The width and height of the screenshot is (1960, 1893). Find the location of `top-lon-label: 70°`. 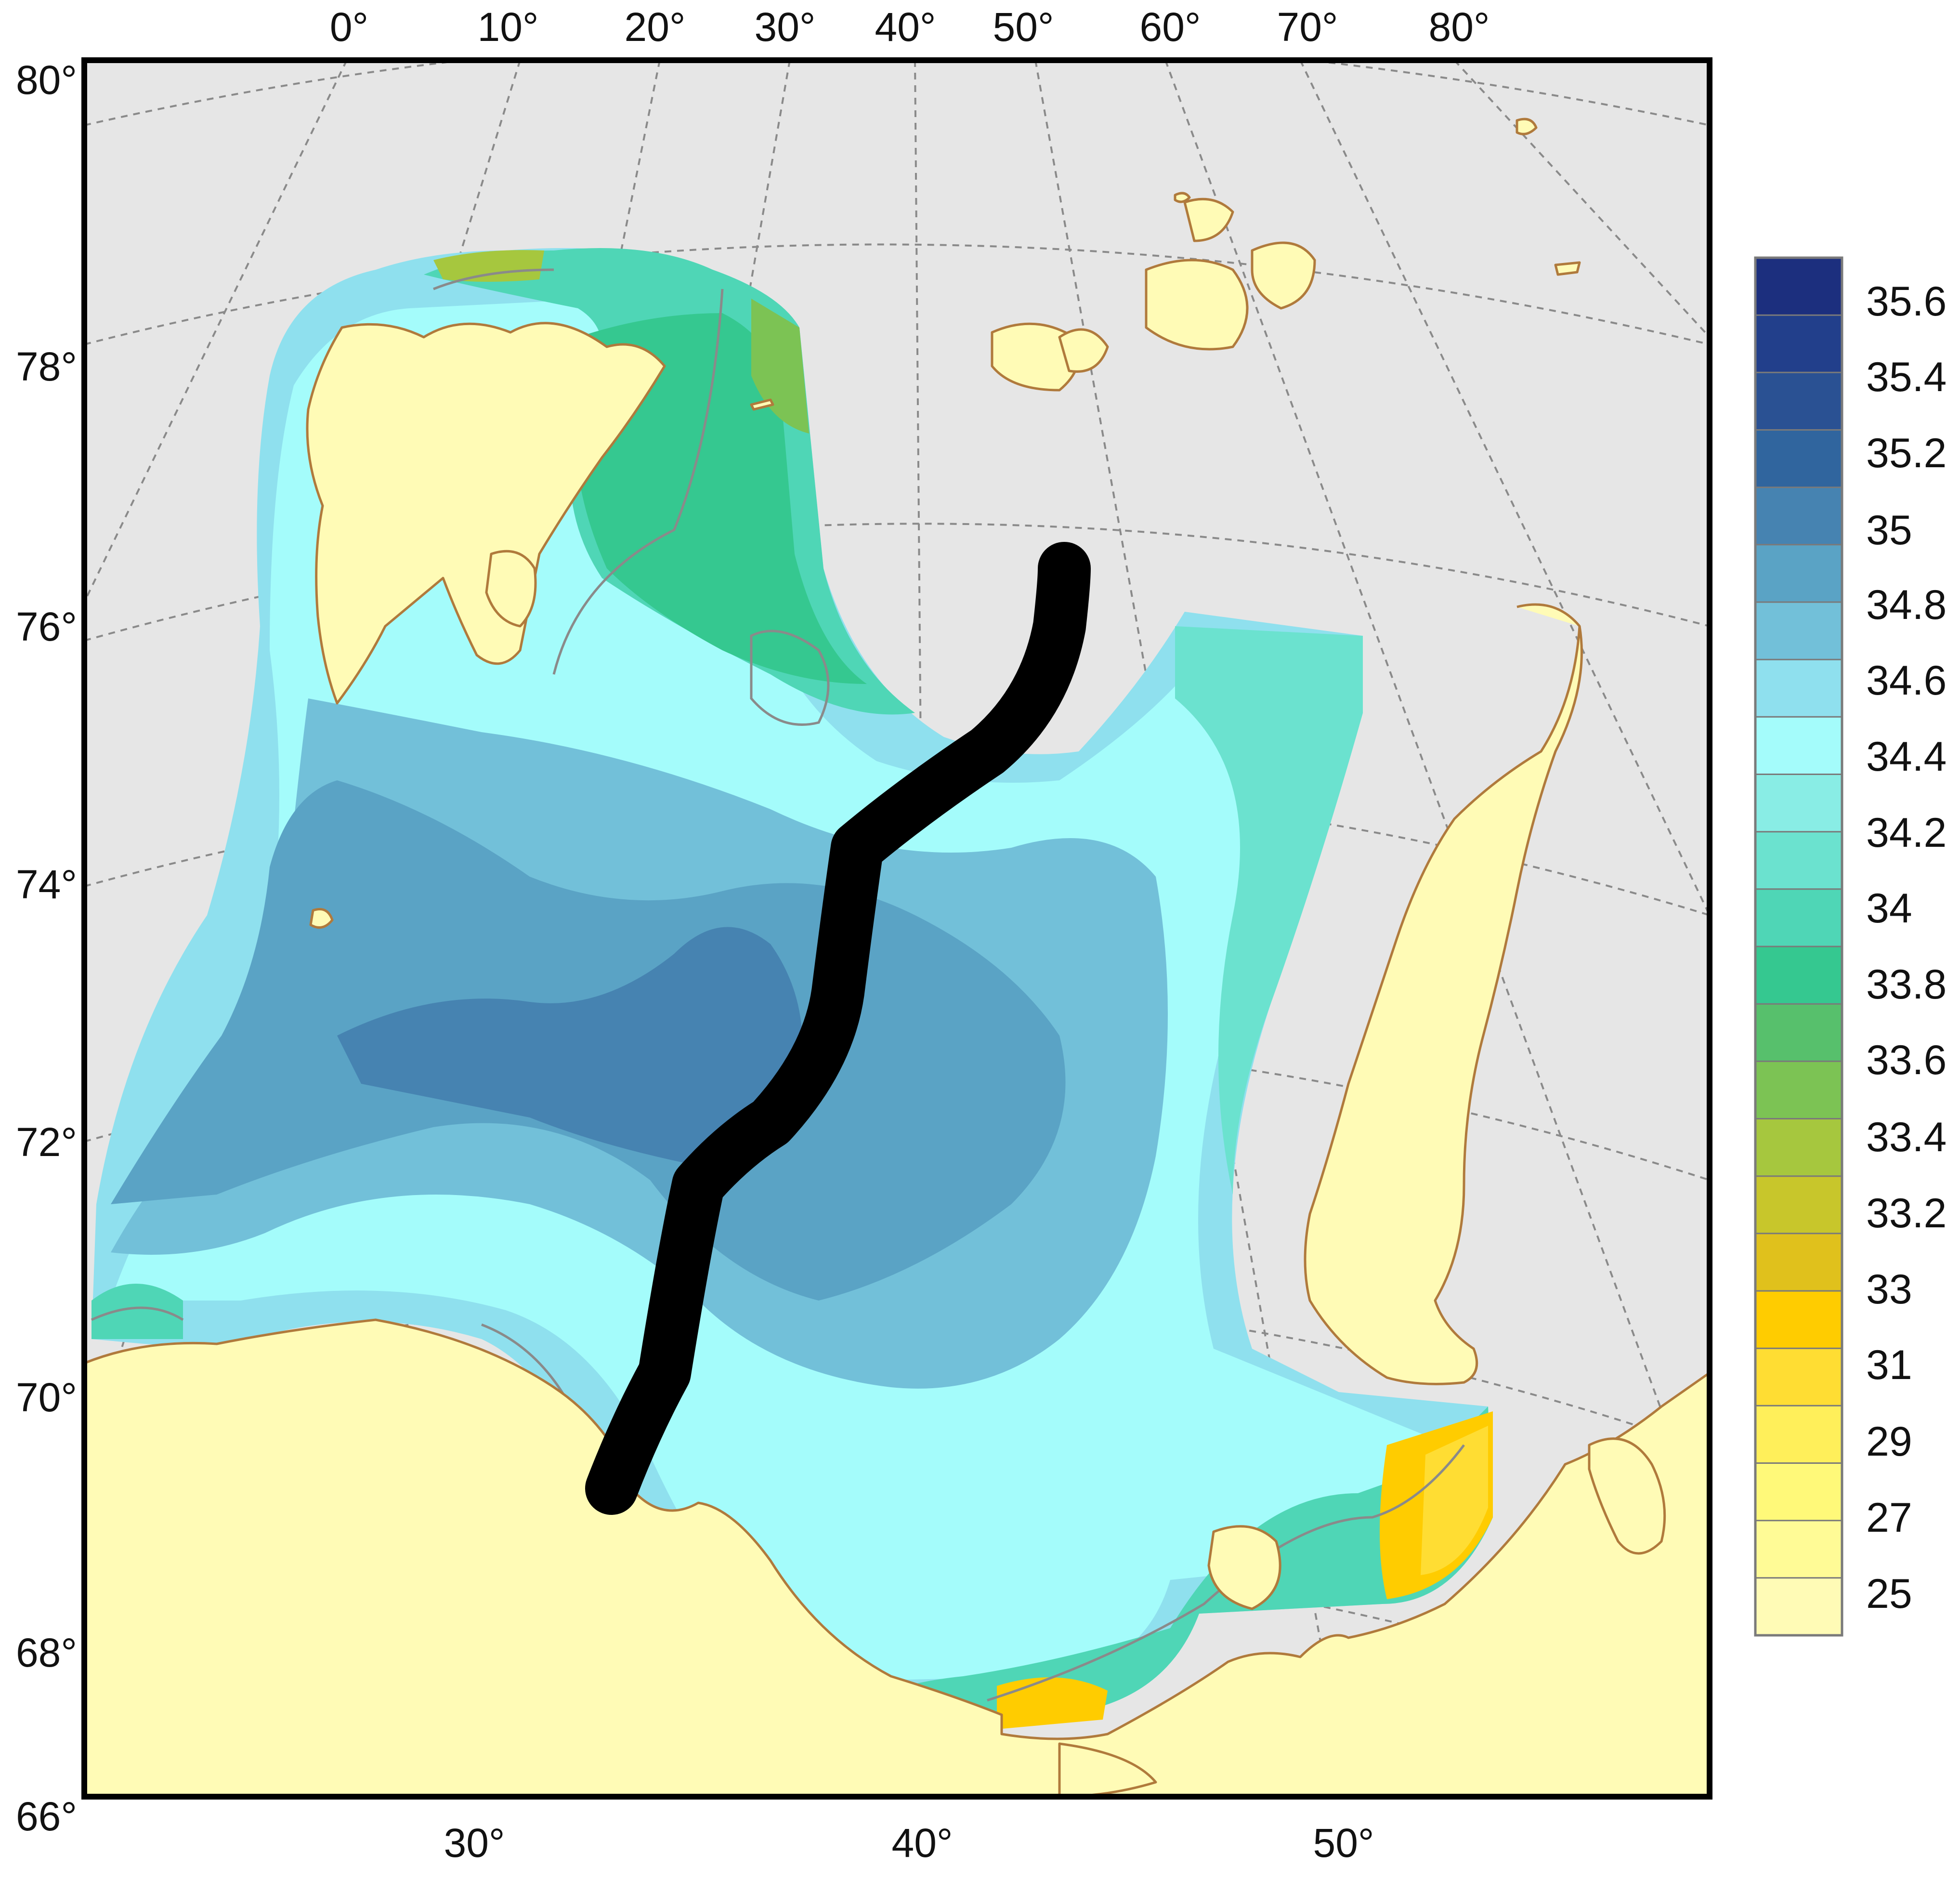

top-lon-label: 70° is located at coordinates (1307, 27).